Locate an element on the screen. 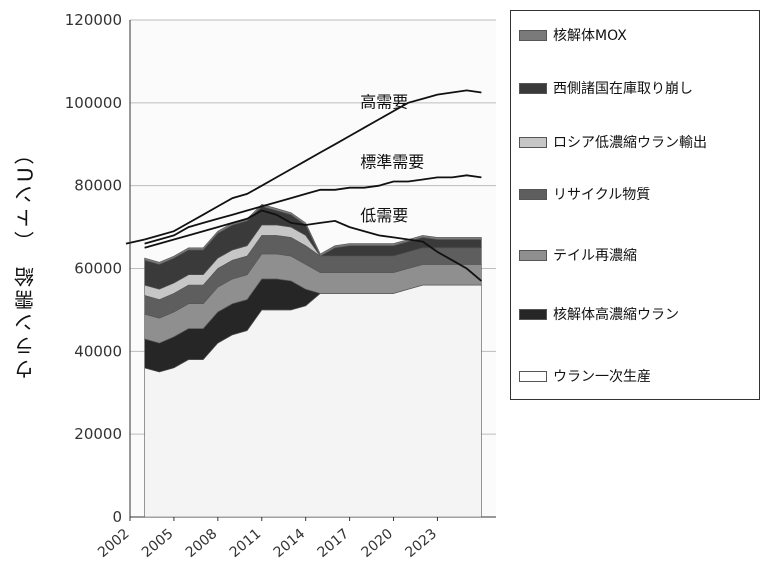 Image resolution: width=765 pixels, height=585 pixels. y-tick-label: 80000 is located at coordinates (98, 186).